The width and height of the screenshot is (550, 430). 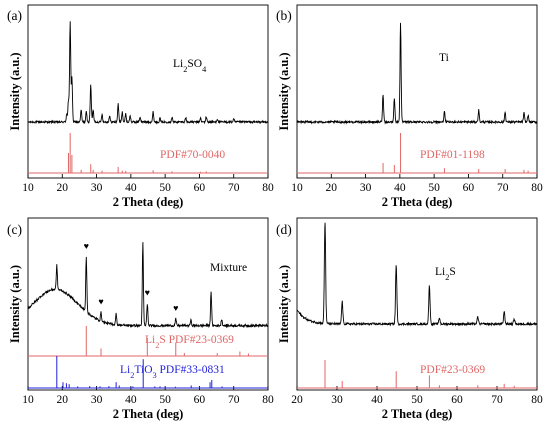 I want to click on annotation-label: Ti, so click(x=444, y=58).